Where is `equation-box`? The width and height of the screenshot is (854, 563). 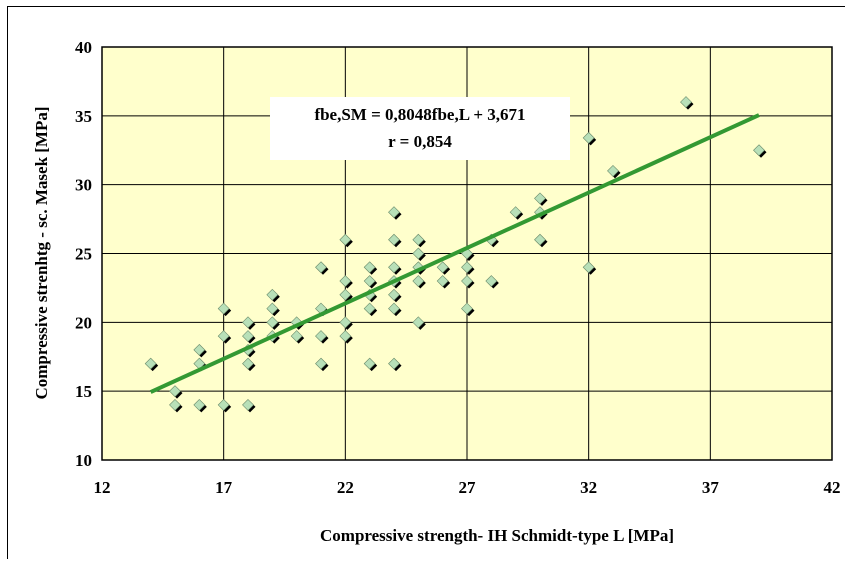
equation-box is located at coordinates (420, 128).